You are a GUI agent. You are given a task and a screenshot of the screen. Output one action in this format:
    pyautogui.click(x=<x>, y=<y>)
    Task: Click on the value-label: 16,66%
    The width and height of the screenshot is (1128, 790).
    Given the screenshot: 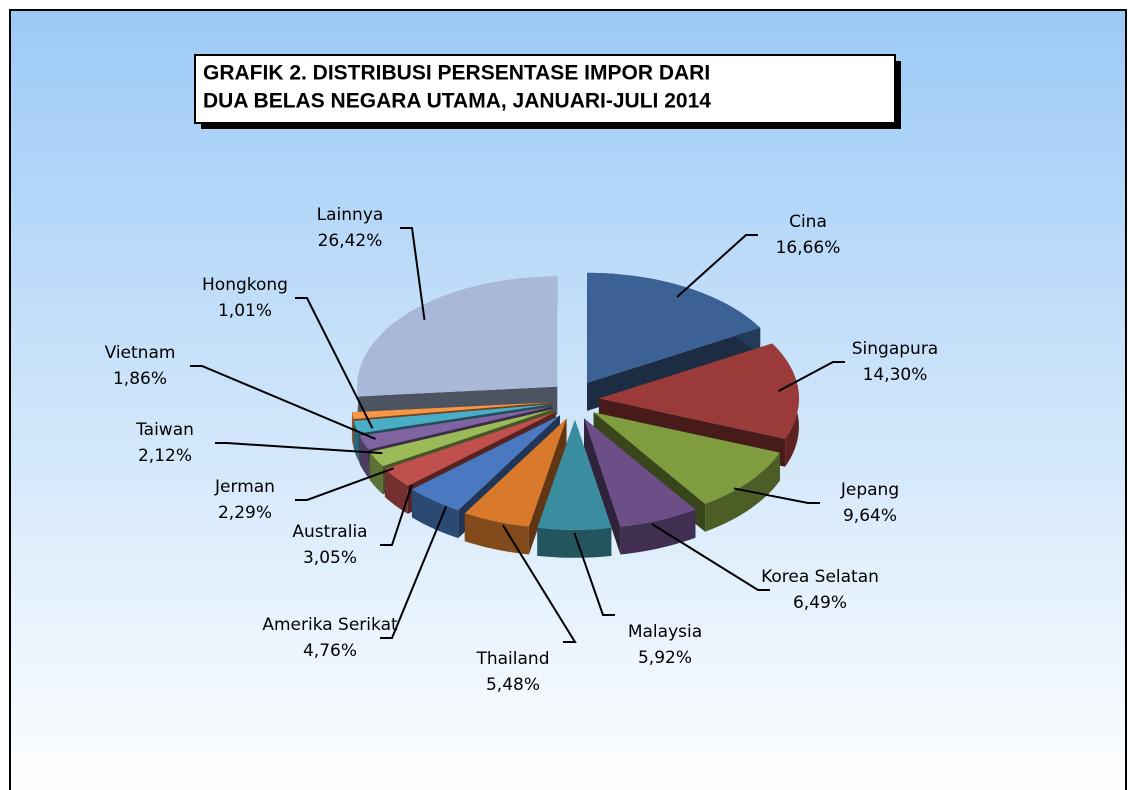 What is the action you would take?
    pyautogui.click(x=808, y=248)
    